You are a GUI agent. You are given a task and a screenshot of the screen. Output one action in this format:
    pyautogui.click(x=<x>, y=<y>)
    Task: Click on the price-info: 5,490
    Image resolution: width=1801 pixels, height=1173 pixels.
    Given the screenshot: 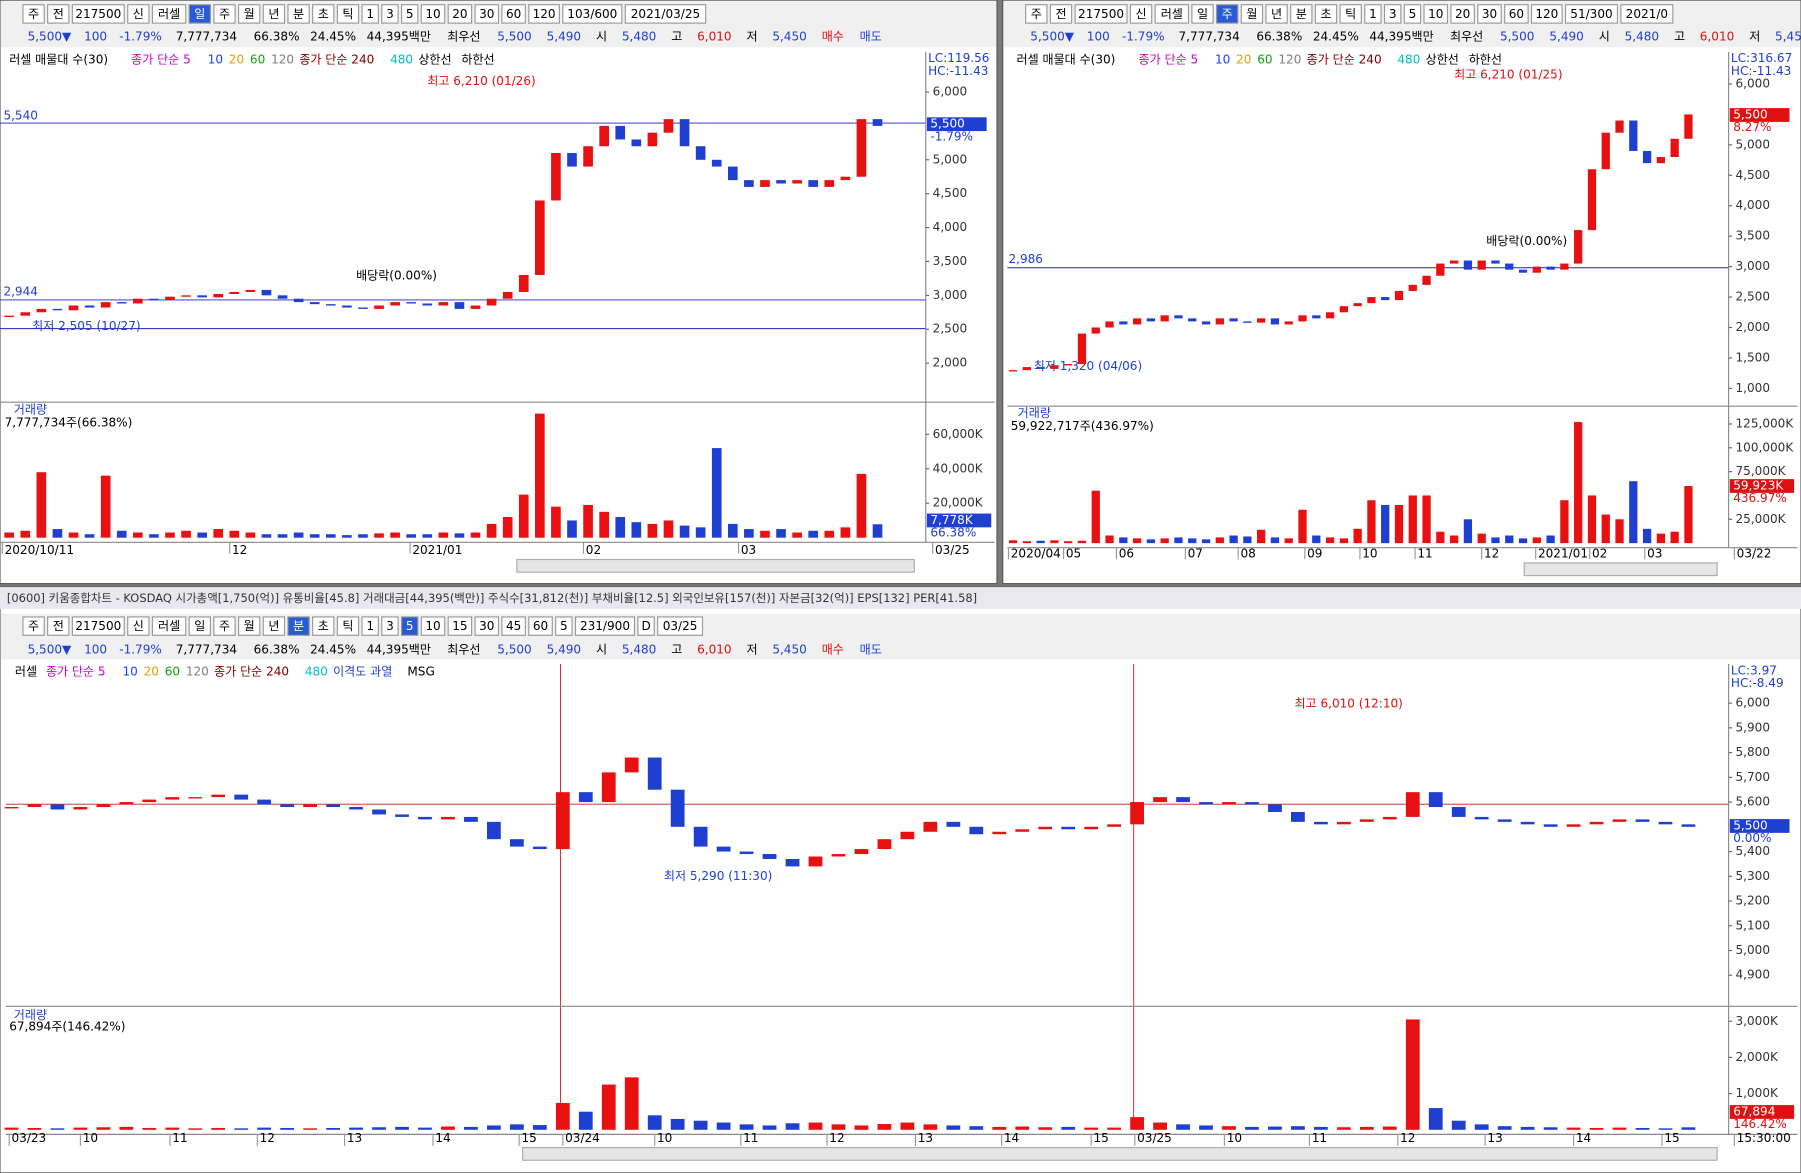 What is the action you would take?
    pyautogui.click(x=564, y=650)
    